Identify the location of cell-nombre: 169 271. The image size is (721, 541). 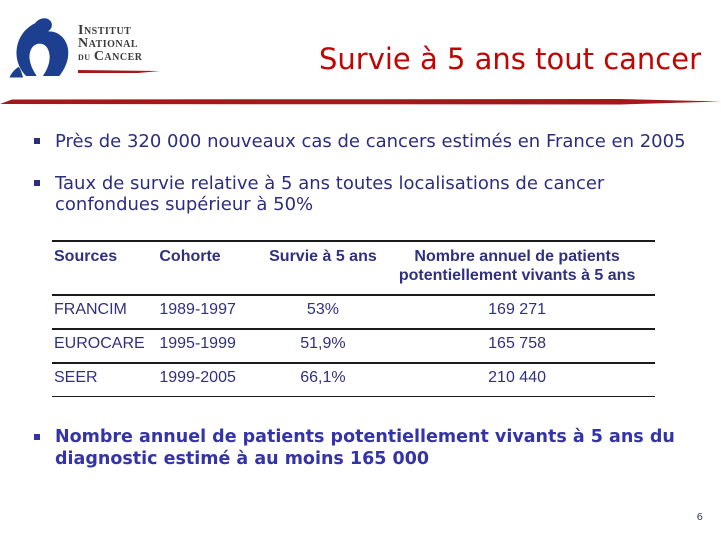
(517, 309).